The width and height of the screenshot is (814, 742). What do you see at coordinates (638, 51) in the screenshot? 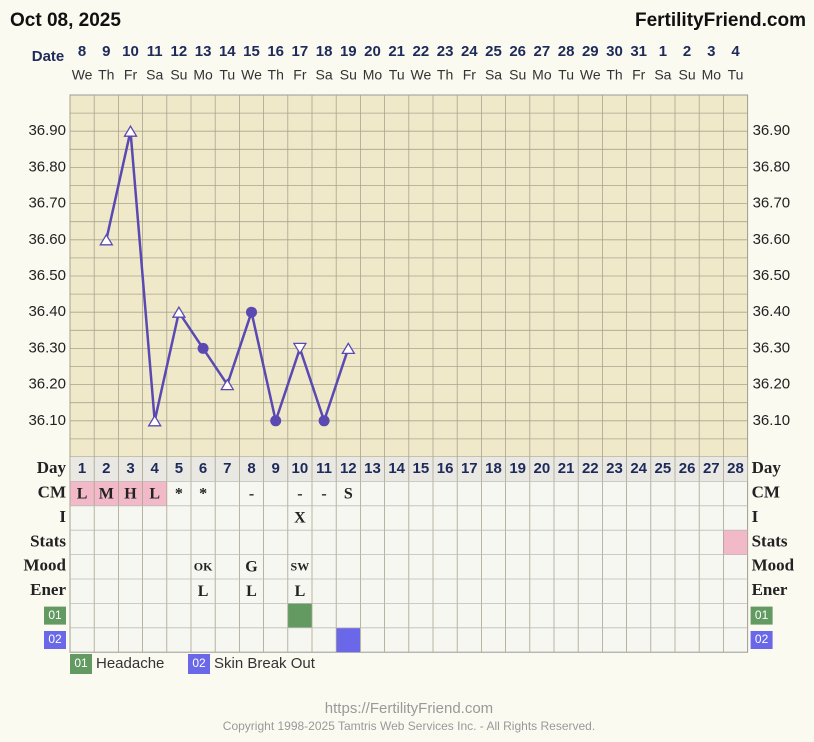
I see `date-label: 31` at bounding box center [638, 51].